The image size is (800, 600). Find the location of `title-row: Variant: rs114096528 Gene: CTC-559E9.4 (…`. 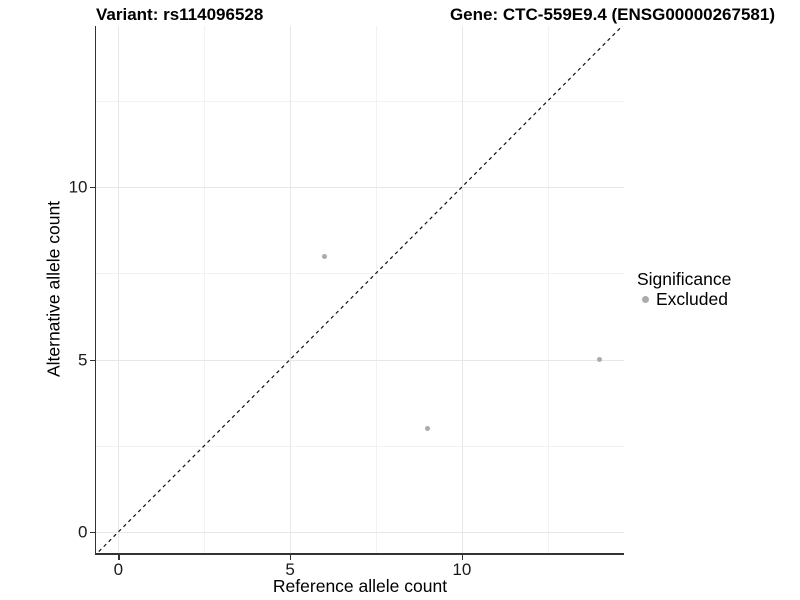

title-row: Variant: rs114096528 Gene: CTC-559E9.4 (… is located at coordinates (435, 15).